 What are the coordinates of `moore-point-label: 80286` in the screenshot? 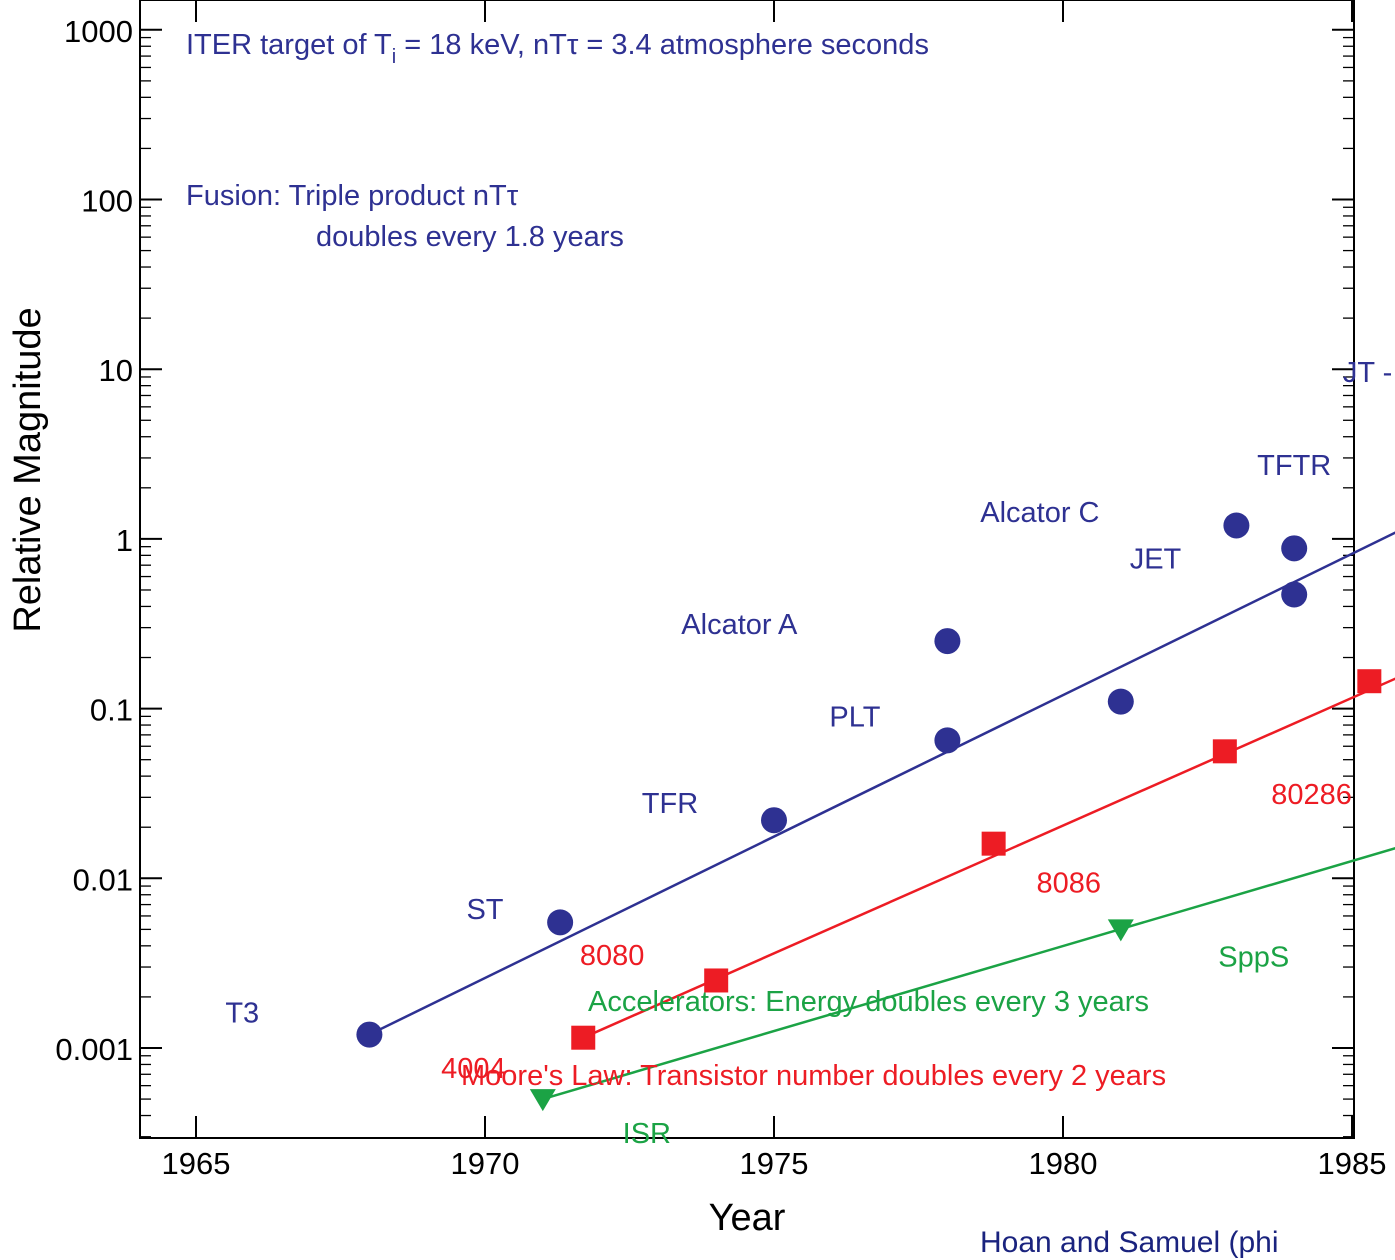 It's located at (1311, 795).